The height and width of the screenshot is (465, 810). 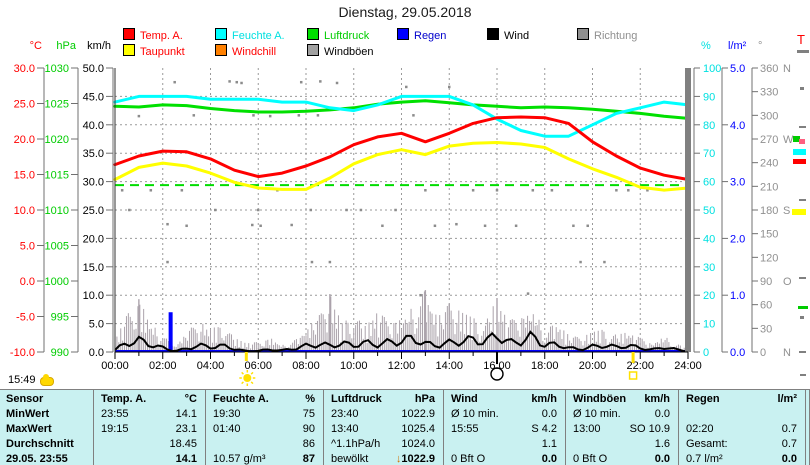 I want to click on wind-line, so click(x=401, y=341).